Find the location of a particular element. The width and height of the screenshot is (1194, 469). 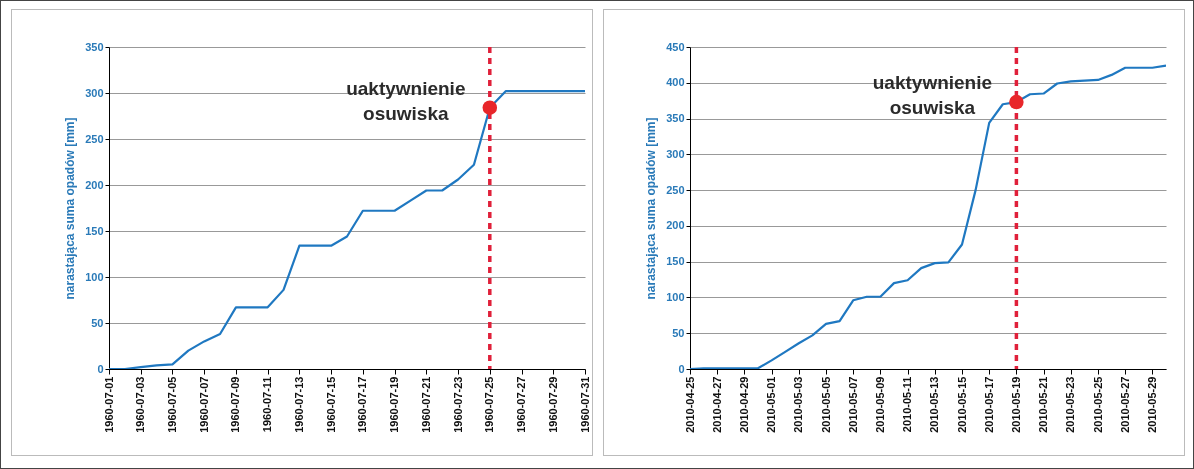

x-tick-label: 1960-07-09 is located at coordinates (235, 404).